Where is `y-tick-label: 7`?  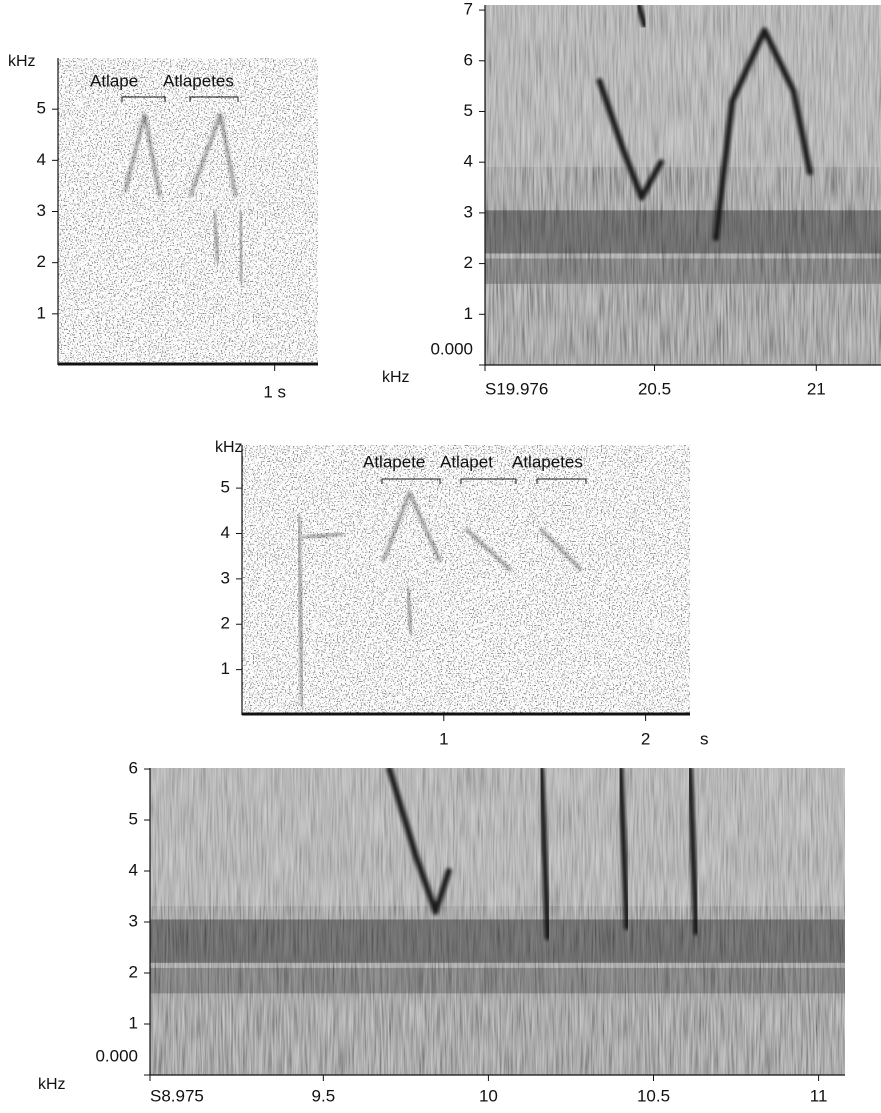 y-tick-label: 7 is located at coordinates (468, 9).